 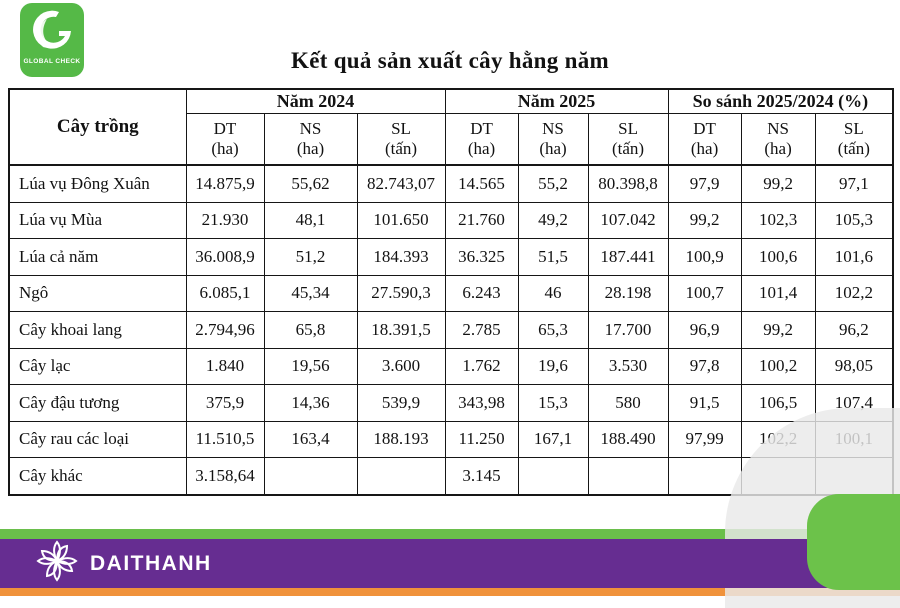 I want to click on value-cell: 97,1, so click(x=854, y=183).